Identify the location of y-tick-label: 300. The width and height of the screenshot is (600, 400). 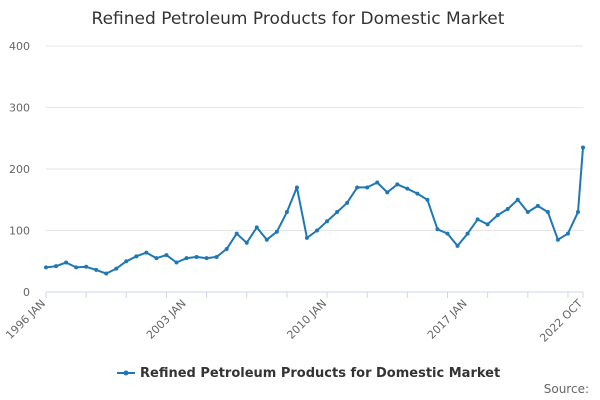
(19, 108).